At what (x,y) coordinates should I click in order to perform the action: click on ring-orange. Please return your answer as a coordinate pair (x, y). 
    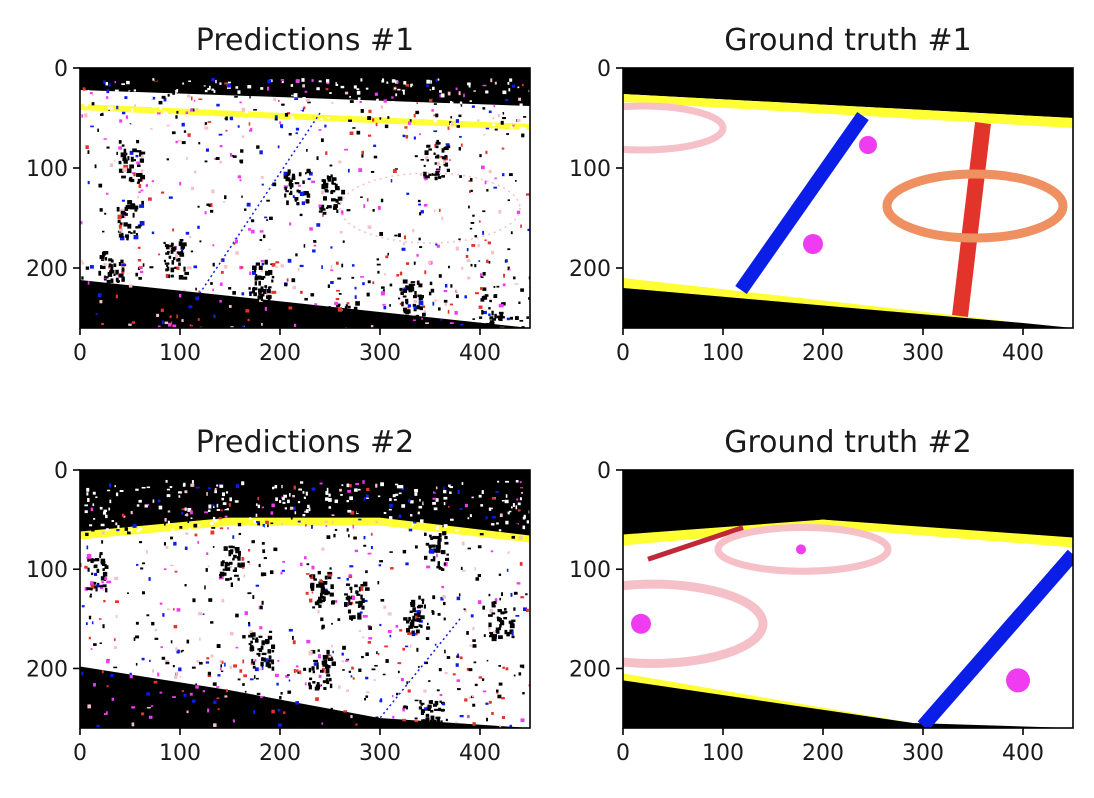
    Looking at the image, I should click on (975, 206).